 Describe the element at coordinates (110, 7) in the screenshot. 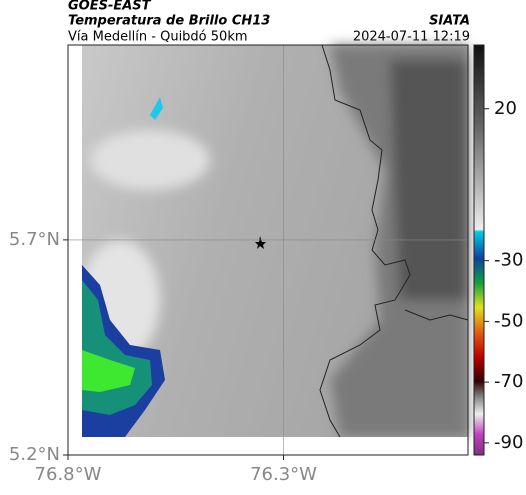

I see `satellite: GOES-EAST` at that location.